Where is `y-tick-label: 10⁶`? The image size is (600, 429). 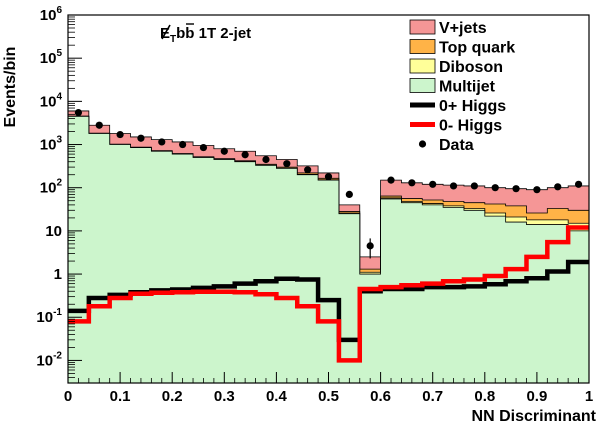 y-tick-label: 10⁶ is located at coordinates (51, 14).